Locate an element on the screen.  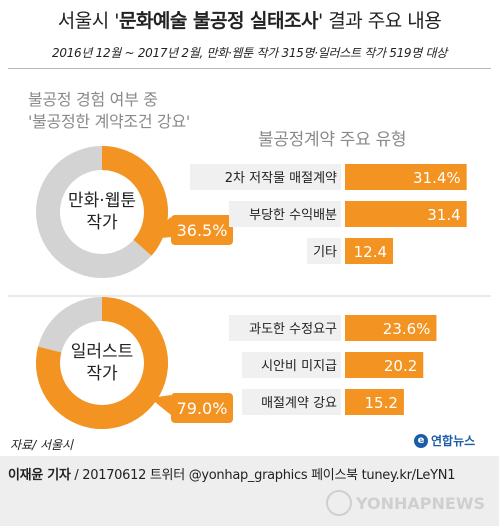
bar-1-category-2: 매절계약 강요 is located at coordinates (299, 403).